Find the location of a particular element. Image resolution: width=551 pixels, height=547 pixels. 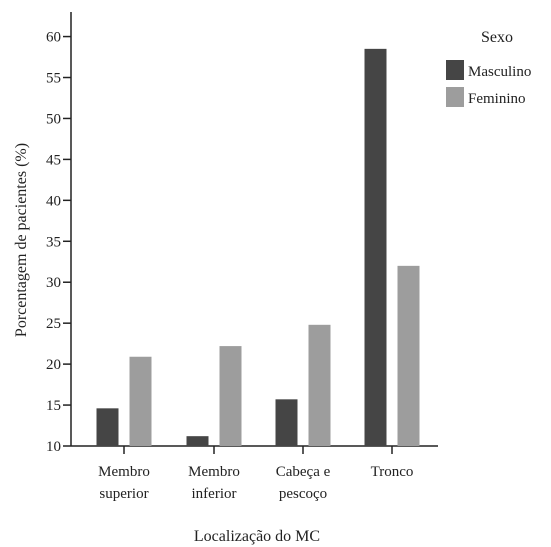

y-tick-label: 35 is located at coordinates (53, 242).